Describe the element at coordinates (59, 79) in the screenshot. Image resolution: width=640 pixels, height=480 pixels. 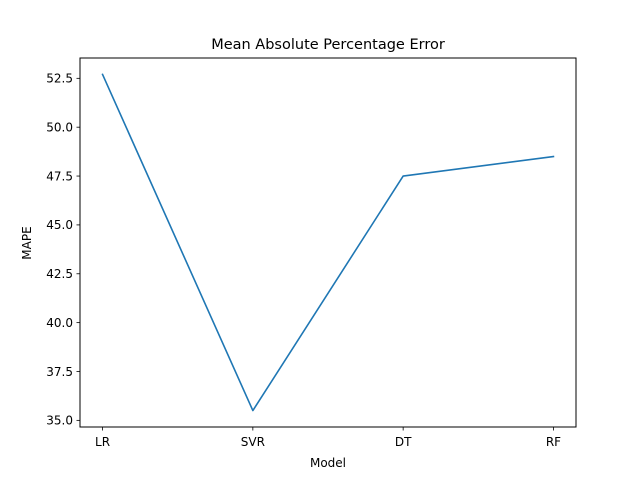
I see `y-tick-label: 52.5` at that location.